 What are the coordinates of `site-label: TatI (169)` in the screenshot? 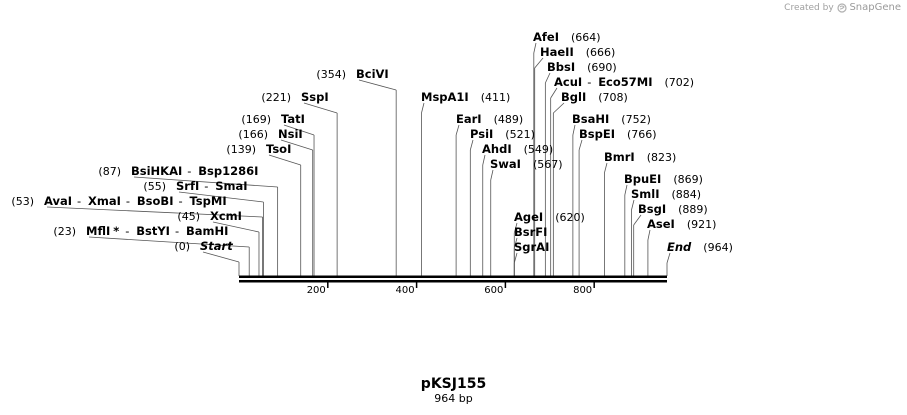 It's located at (273, 119).